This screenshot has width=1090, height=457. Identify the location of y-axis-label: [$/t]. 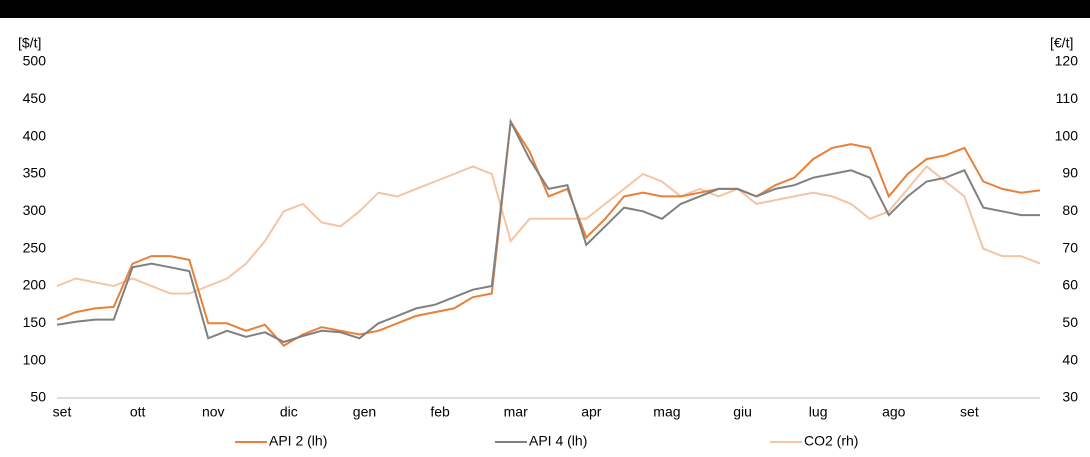
(29, 43).